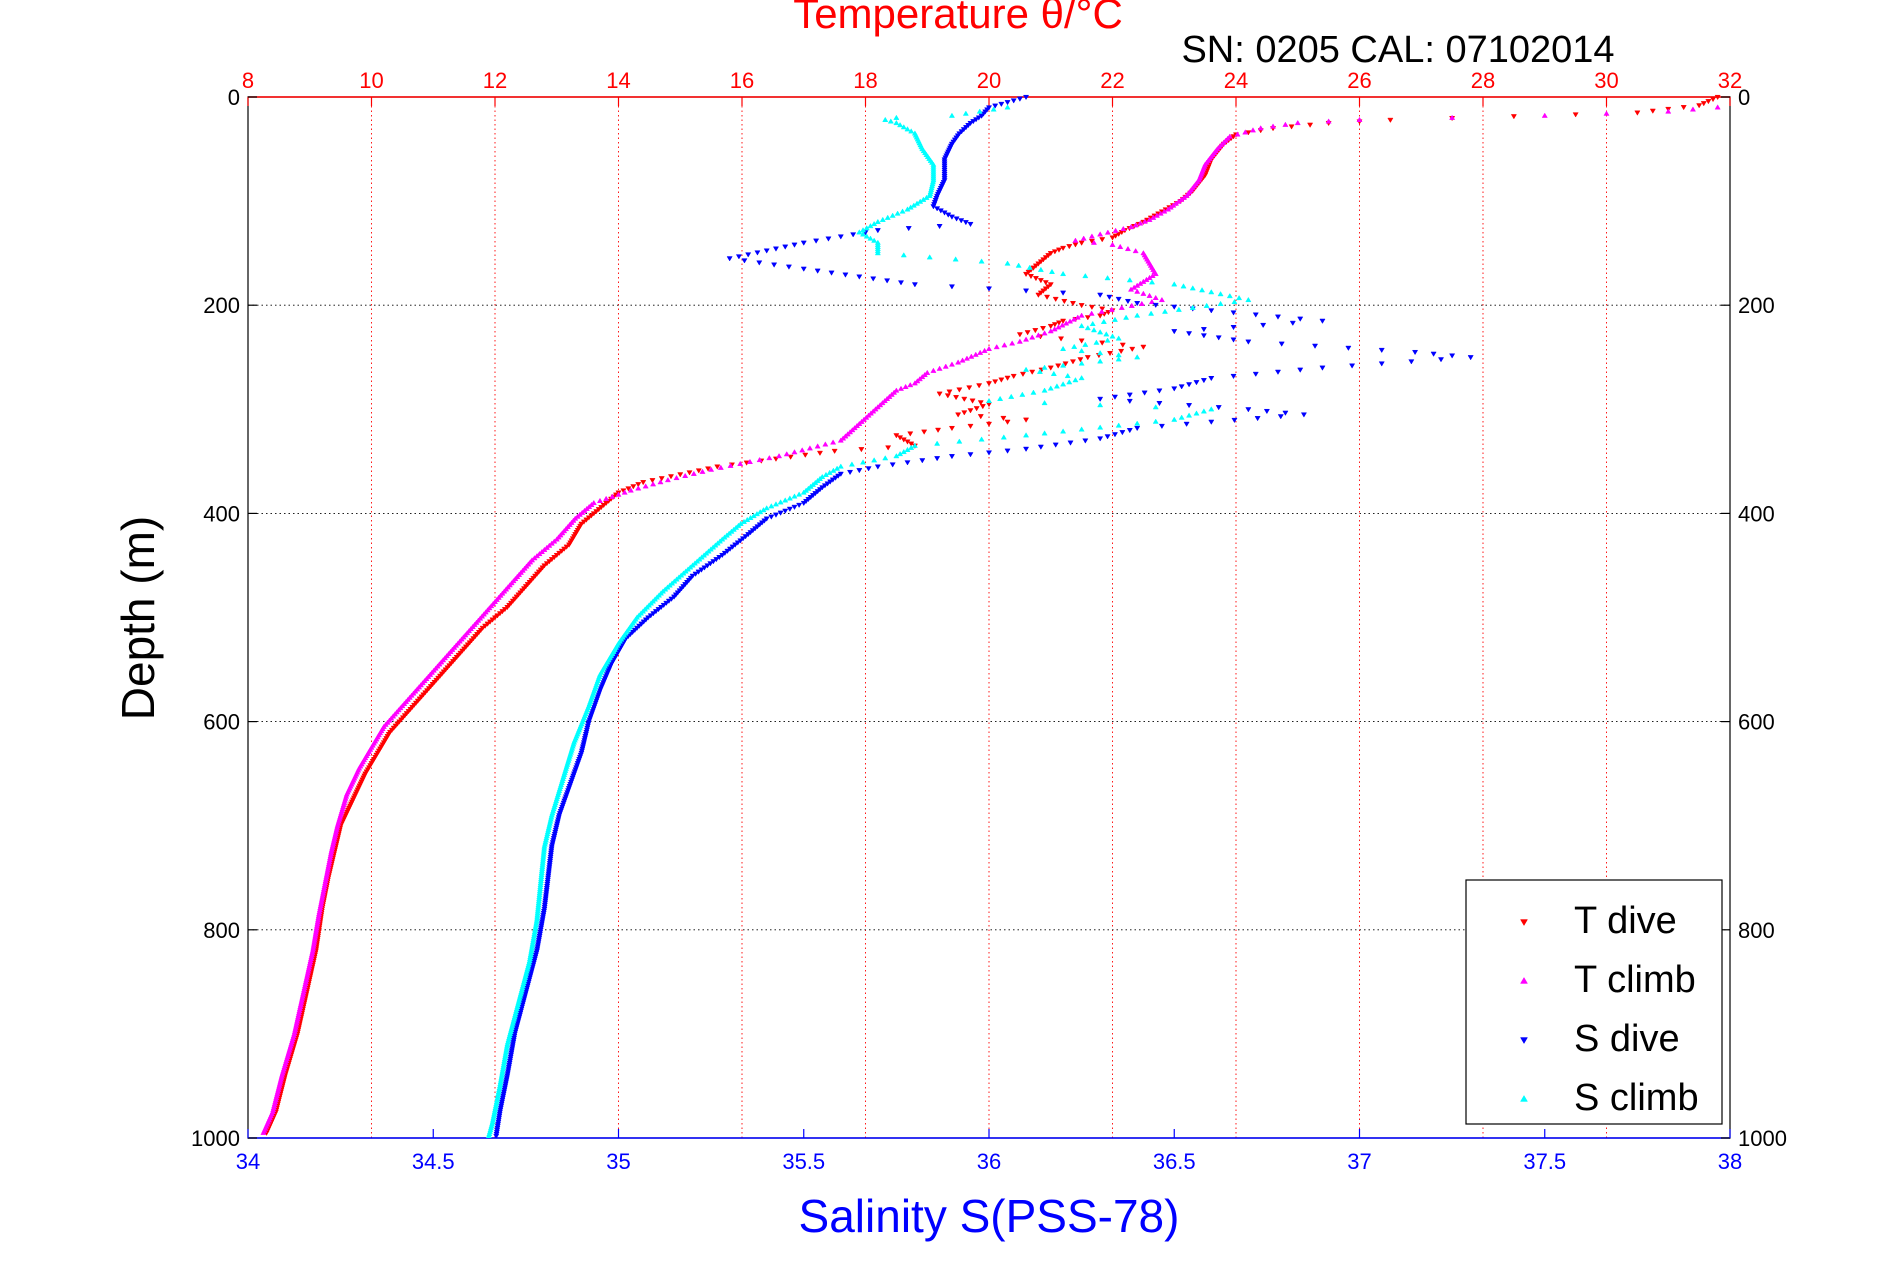 The image size is (1891, 1262). What do you see at coordinates (1636, 1098) in the screenshot?
I see `legend-label-s-climb: S climb` at bounding box center [1636, 1098].